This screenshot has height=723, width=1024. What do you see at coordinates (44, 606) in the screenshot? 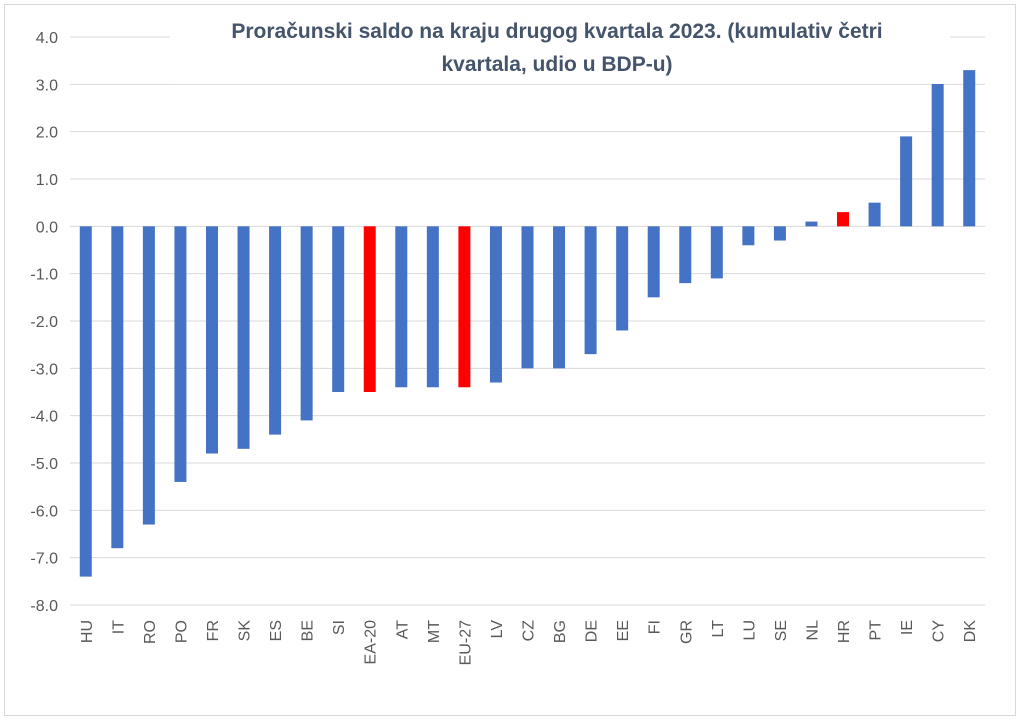
I see `y-tick-label: -8.0` at bounding box center [44, 606].